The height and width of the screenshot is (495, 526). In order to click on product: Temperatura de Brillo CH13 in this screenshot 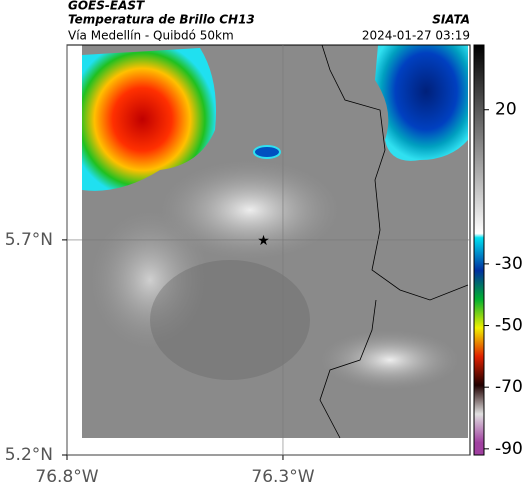, I will do `click(161, 20)`.